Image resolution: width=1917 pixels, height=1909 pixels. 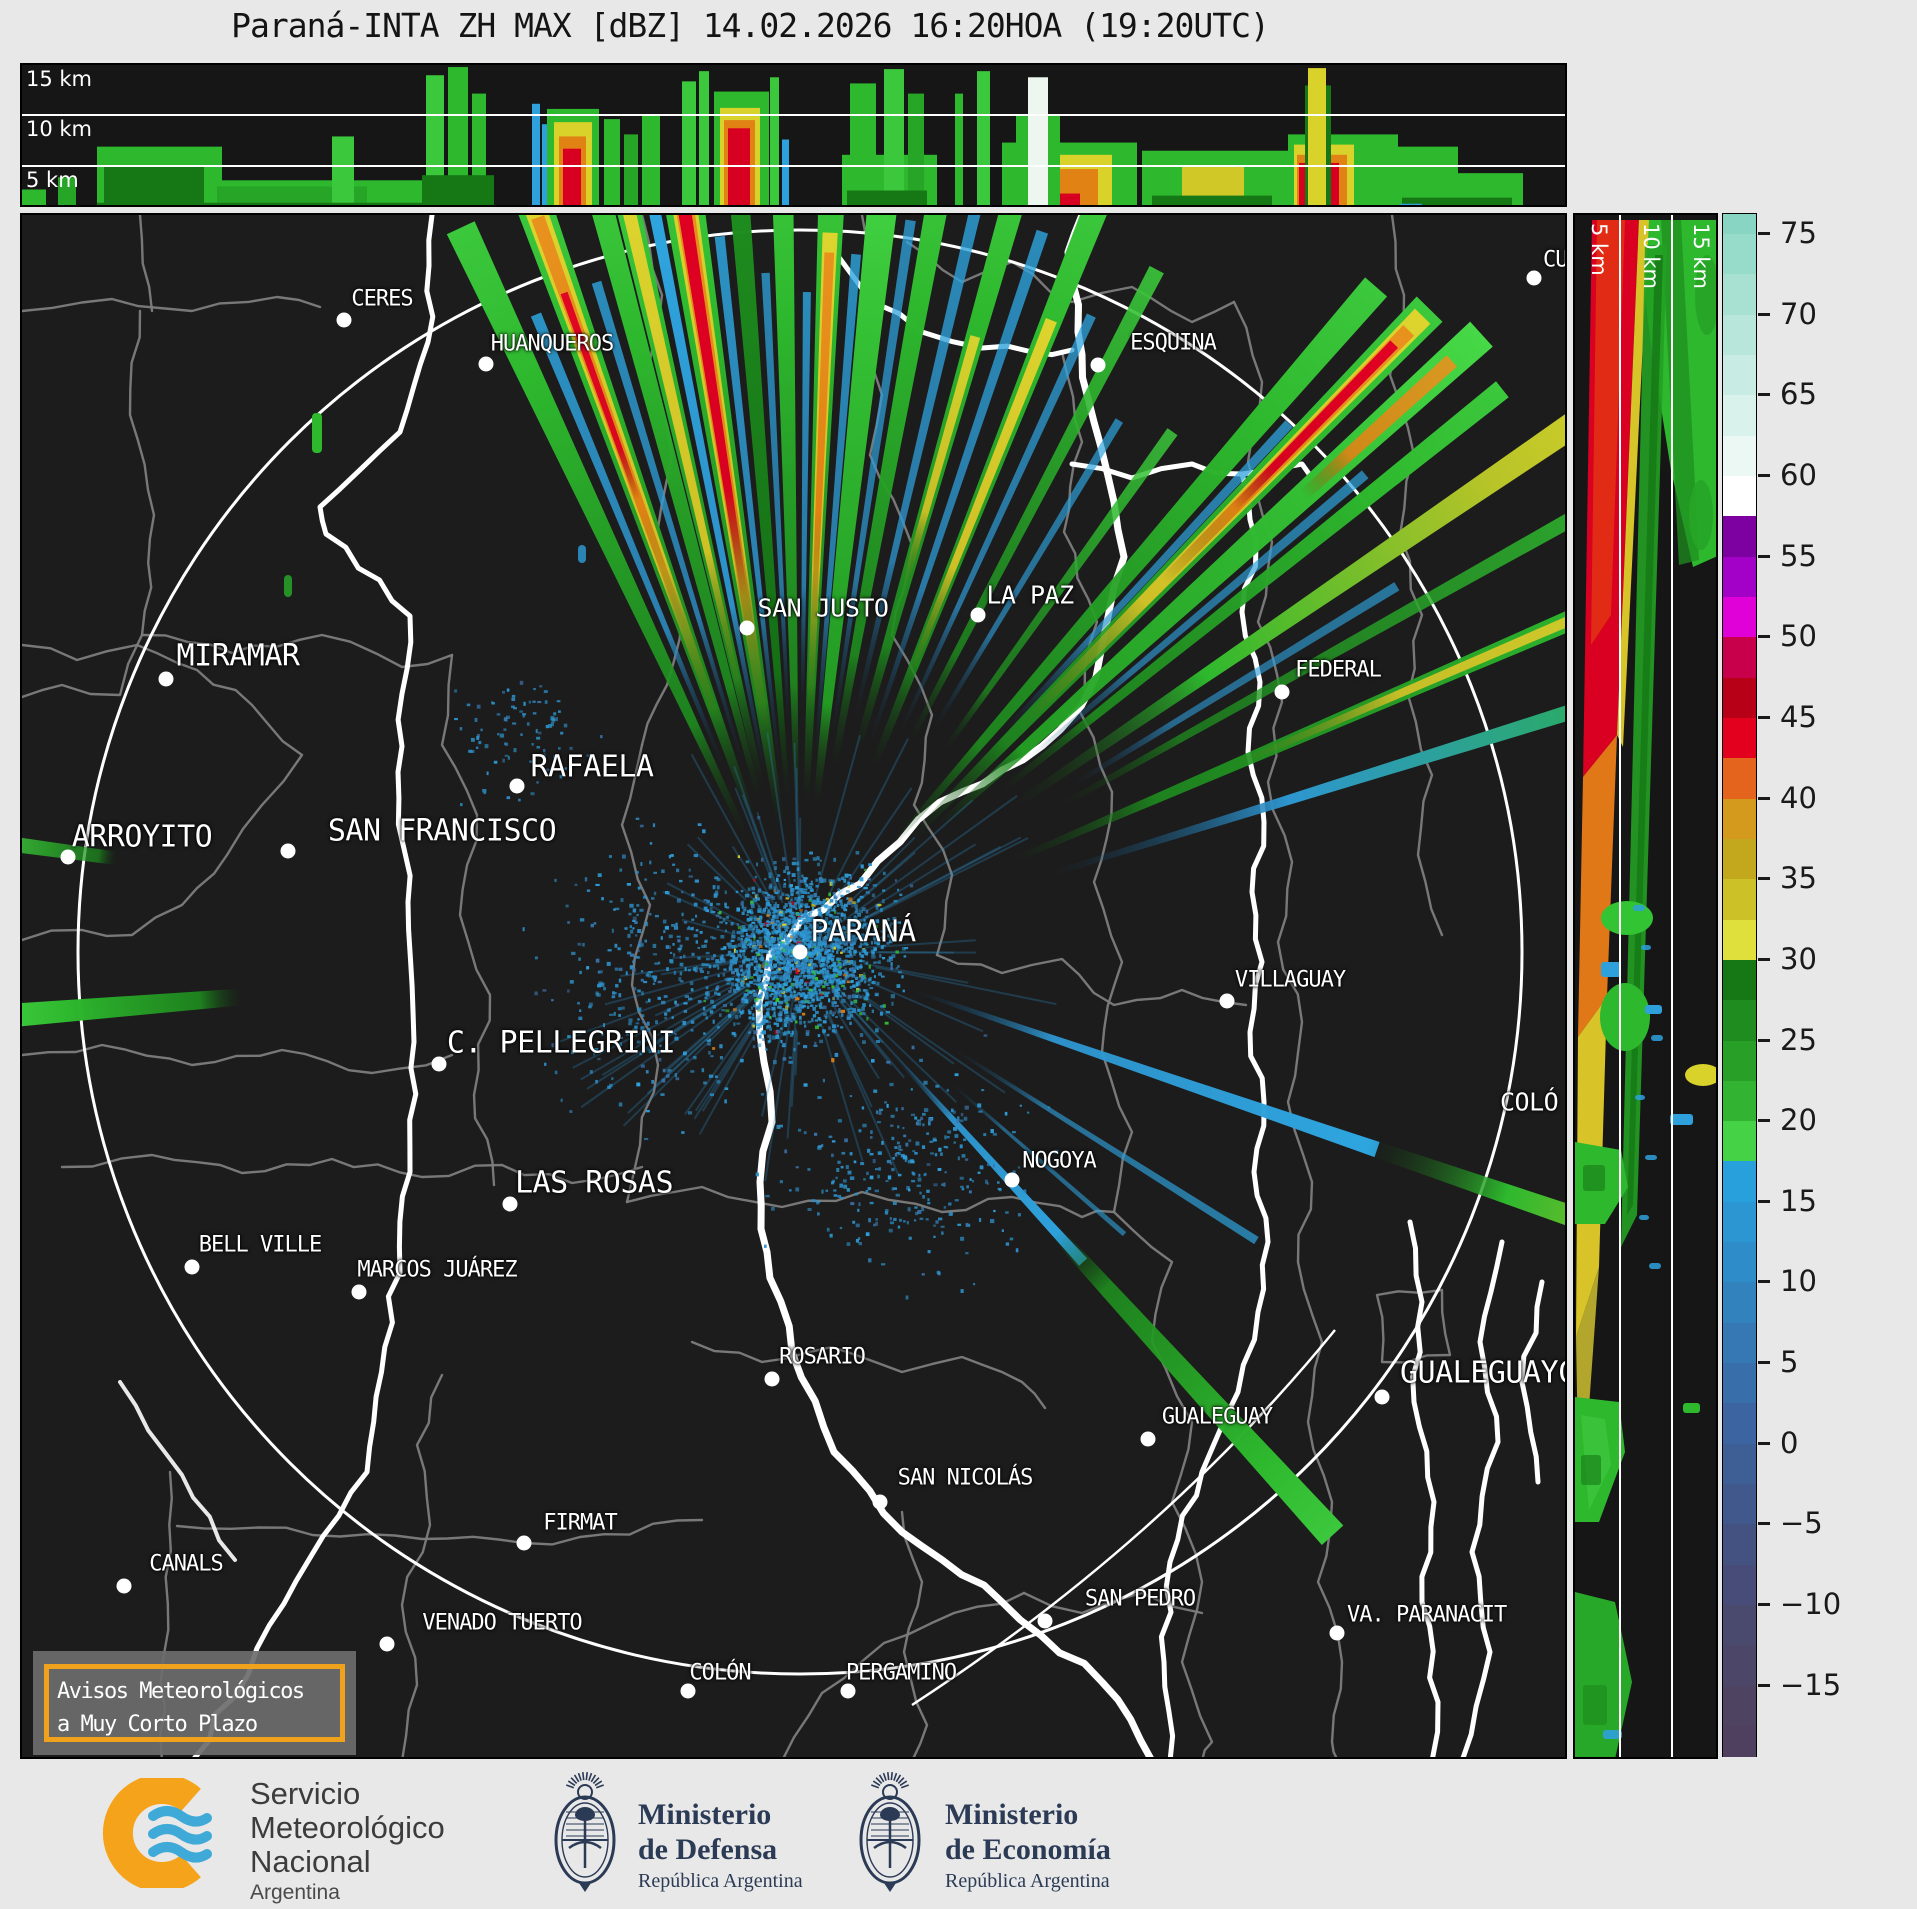 What do you see at coordinates (1555, 260) in the screenshot?
I see `city-label-cu: CU` at bounding box center [1555, 260].